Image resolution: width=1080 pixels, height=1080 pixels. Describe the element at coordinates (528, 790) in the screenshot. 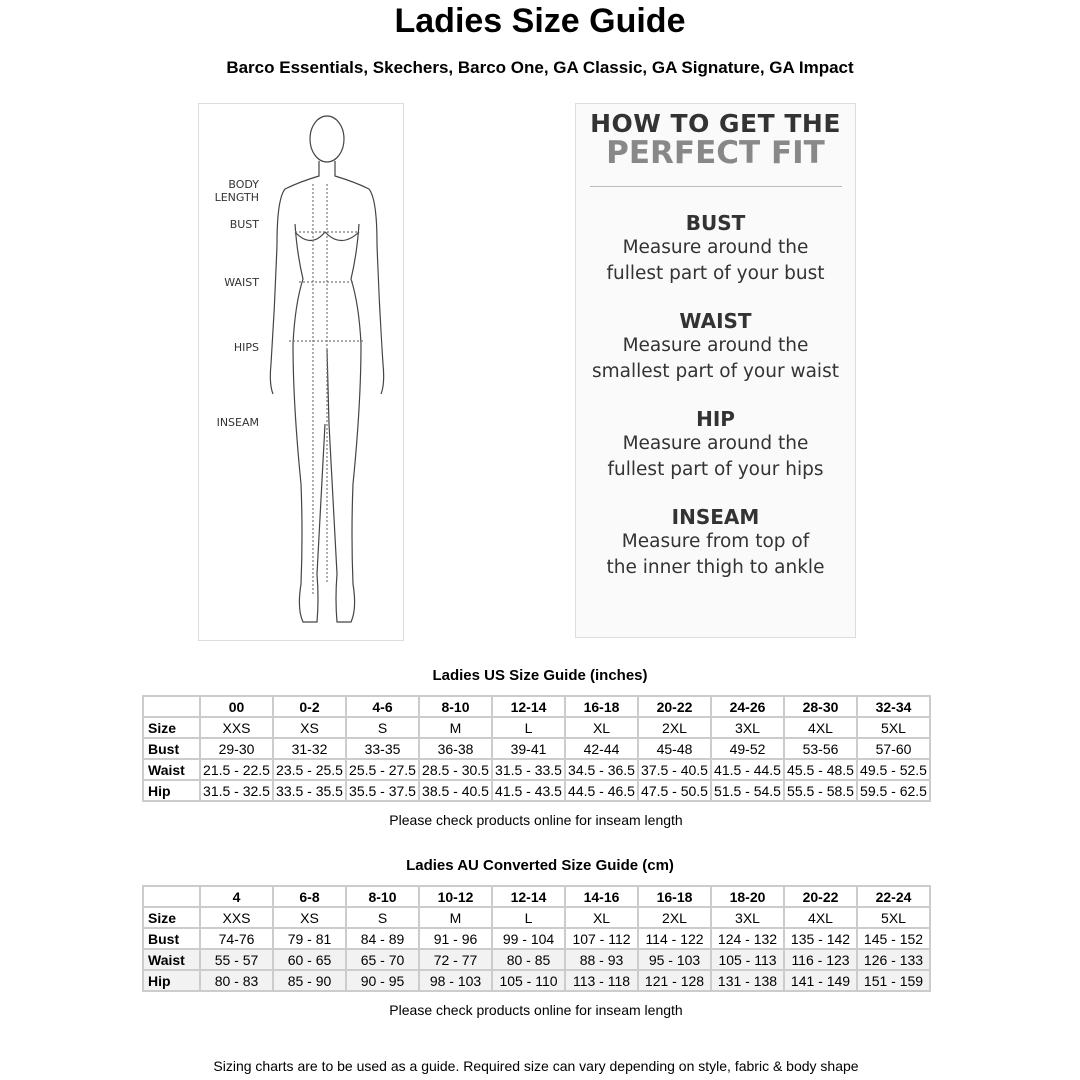

I see `table-cell: 41.5 - 43.5` at that location.